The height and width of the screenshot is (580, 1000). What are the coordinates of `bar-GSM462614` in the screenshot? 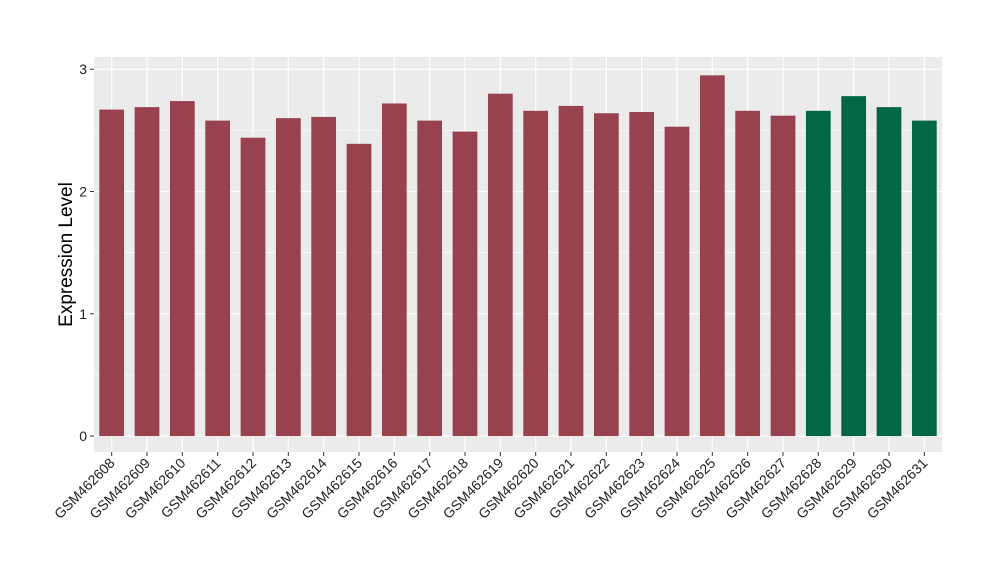 It's located at (324, 276).